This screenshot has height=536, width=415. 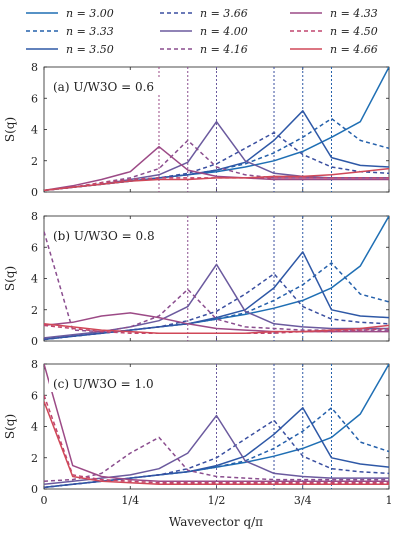 I want to click on panel-label: (a) U/W3O = 0.6, so click(x=103, y=87).